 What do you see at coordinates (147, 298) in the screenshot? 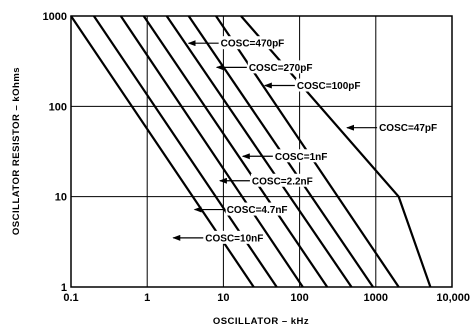
I see `x-tick-label: 1` at bounding box center [147, 298].